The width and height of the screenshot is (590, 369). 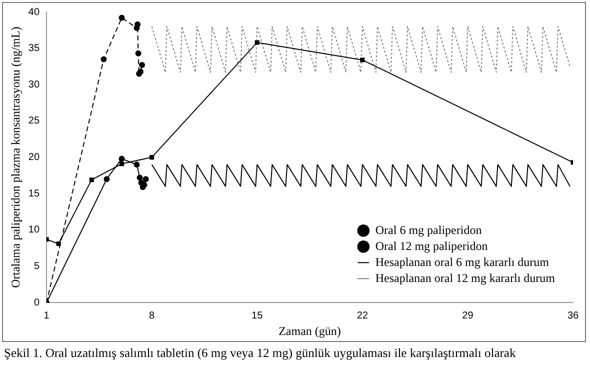 What do you see at coordinates (260, 353) in the screenshot?
I see `text: Şekil 1. Oral uzatılmış salımlı tabletin (6 mg veya 12 mg) günlük uygulaması ile karşılaştırmalı olarak` at bounding box center [260, 353].